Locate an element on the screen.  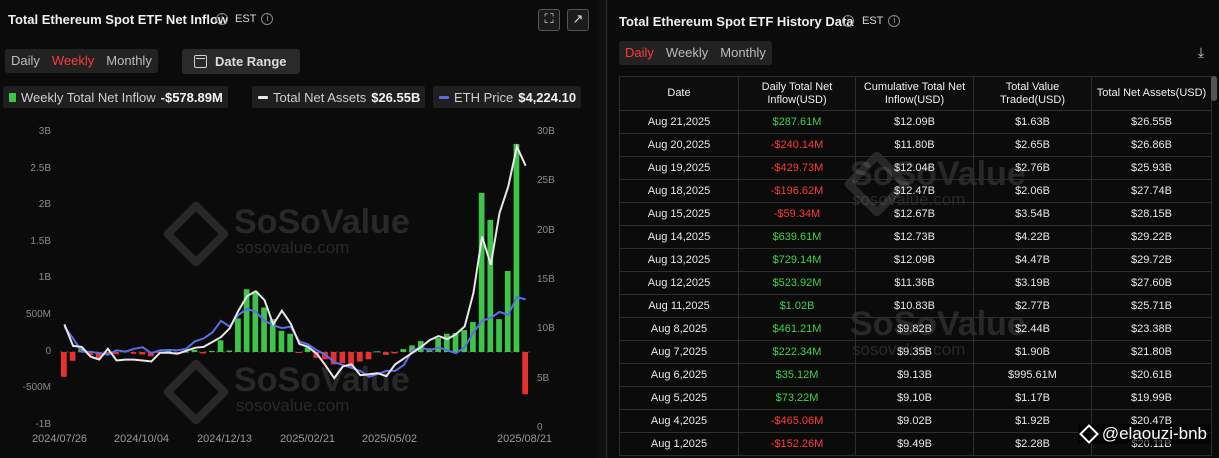
legend-net-assets: Total Net Assets $26.55B is located at coordinates (339, 97).